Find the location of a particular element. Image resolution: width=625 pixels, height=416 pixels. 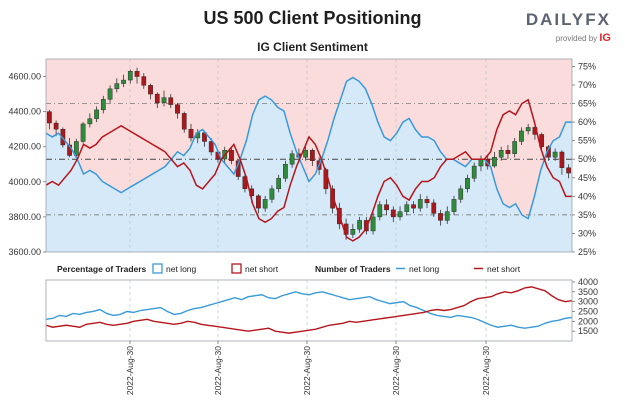

percent-tick-label: 25% is located at coordinates (587, 252).